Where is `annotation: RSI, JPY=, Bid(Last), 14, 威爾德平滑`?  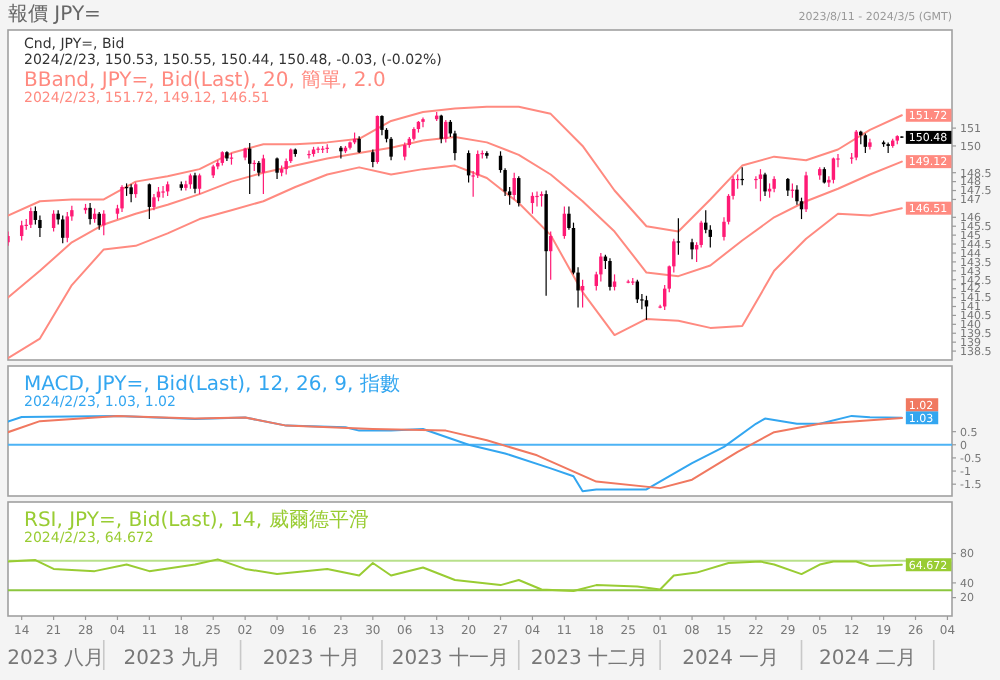
annotation: RSI, JPY=, Bid(Last), 14, 威爾德平滑 is located at coordinates (196, 520).